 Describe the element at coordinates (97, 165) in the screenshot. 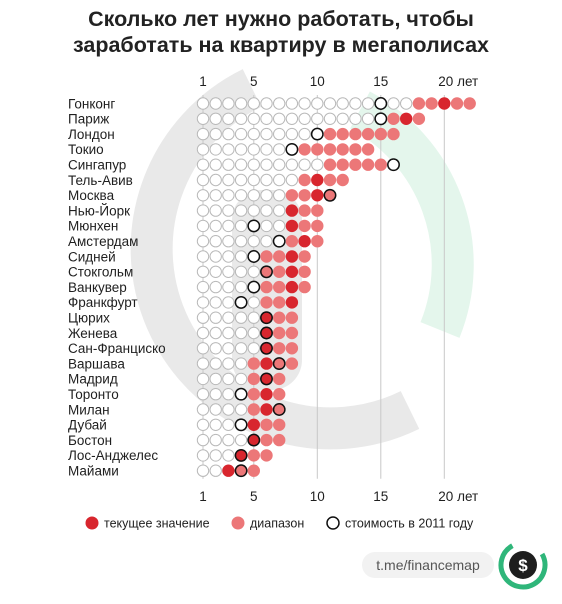

I see `city-label: Сингапур` at that location.